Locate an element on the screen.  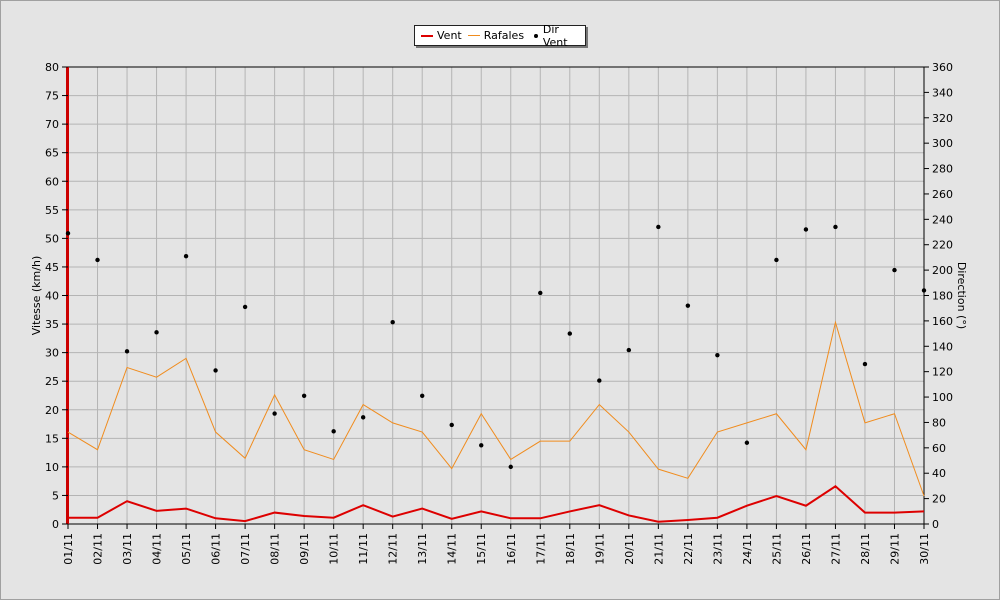
x-tick-label: 16/11 is located at coordinates (511, 549).